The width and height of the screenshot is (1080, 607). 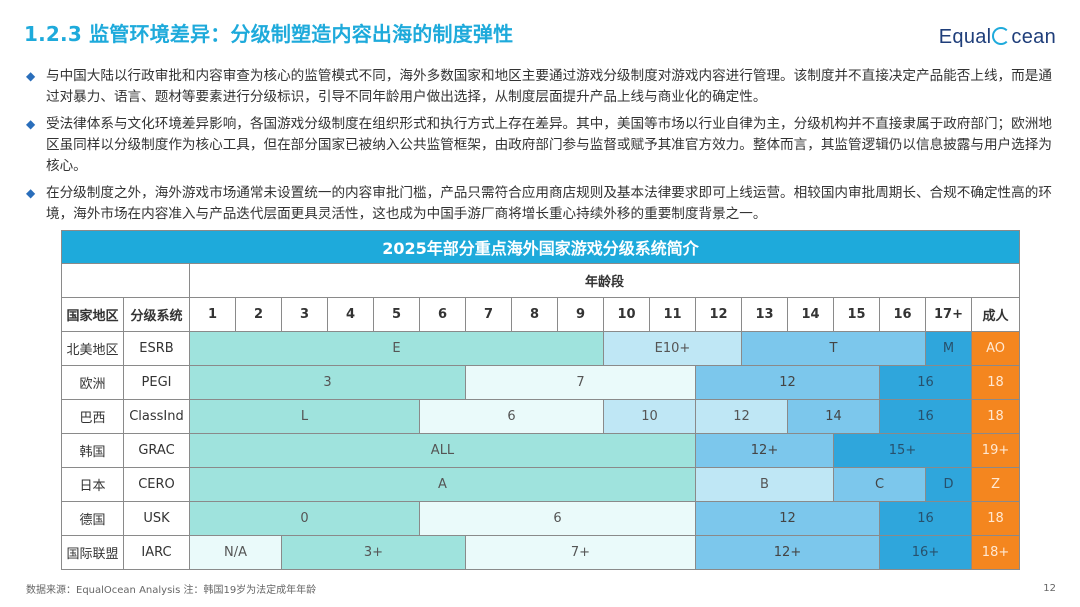 I want to click on age-header-cell: 9, so click(x=580, y=314).